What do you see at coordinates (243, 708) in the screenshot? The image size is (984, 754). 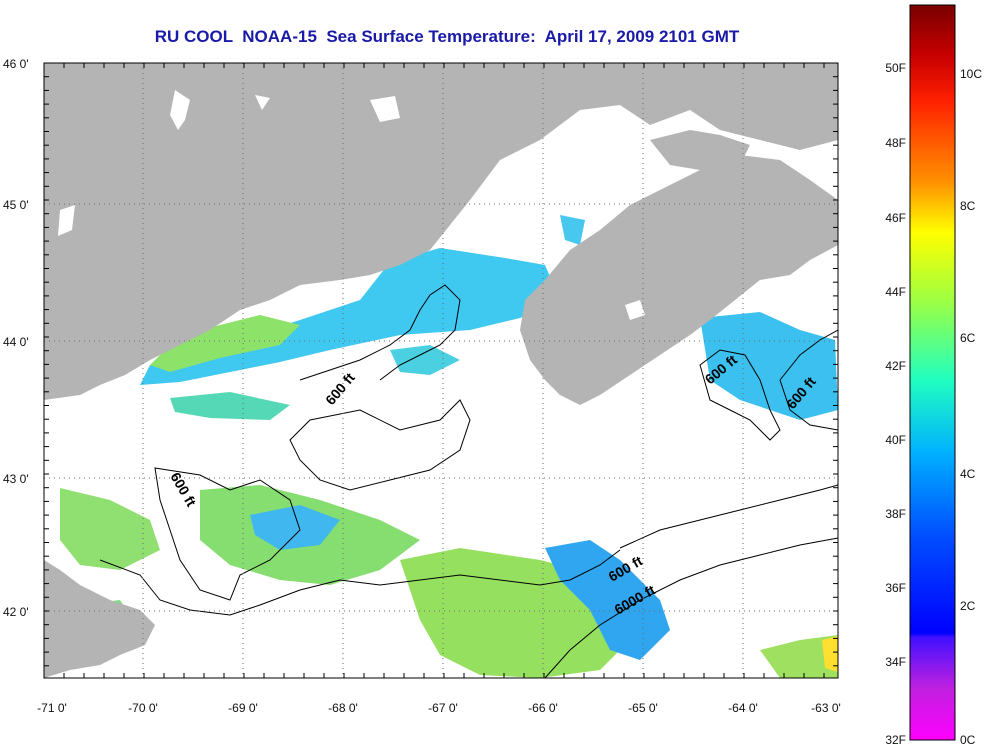 I see `longitude-tick-label: -69 0'` at bounding box center [243, 708].